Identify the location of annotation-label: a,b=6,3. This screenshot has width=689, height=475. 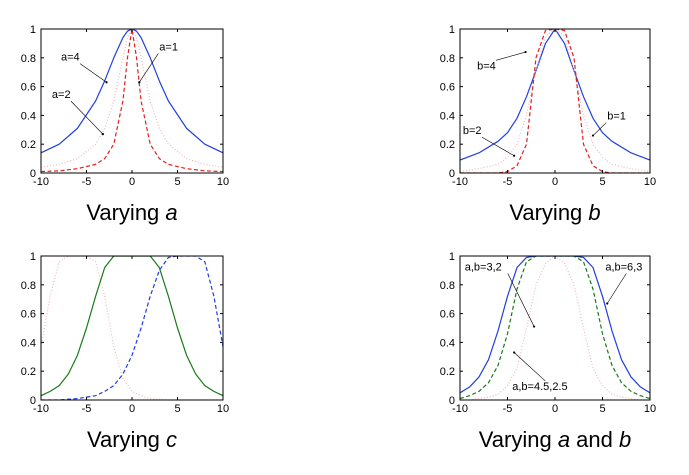
(623, 267).